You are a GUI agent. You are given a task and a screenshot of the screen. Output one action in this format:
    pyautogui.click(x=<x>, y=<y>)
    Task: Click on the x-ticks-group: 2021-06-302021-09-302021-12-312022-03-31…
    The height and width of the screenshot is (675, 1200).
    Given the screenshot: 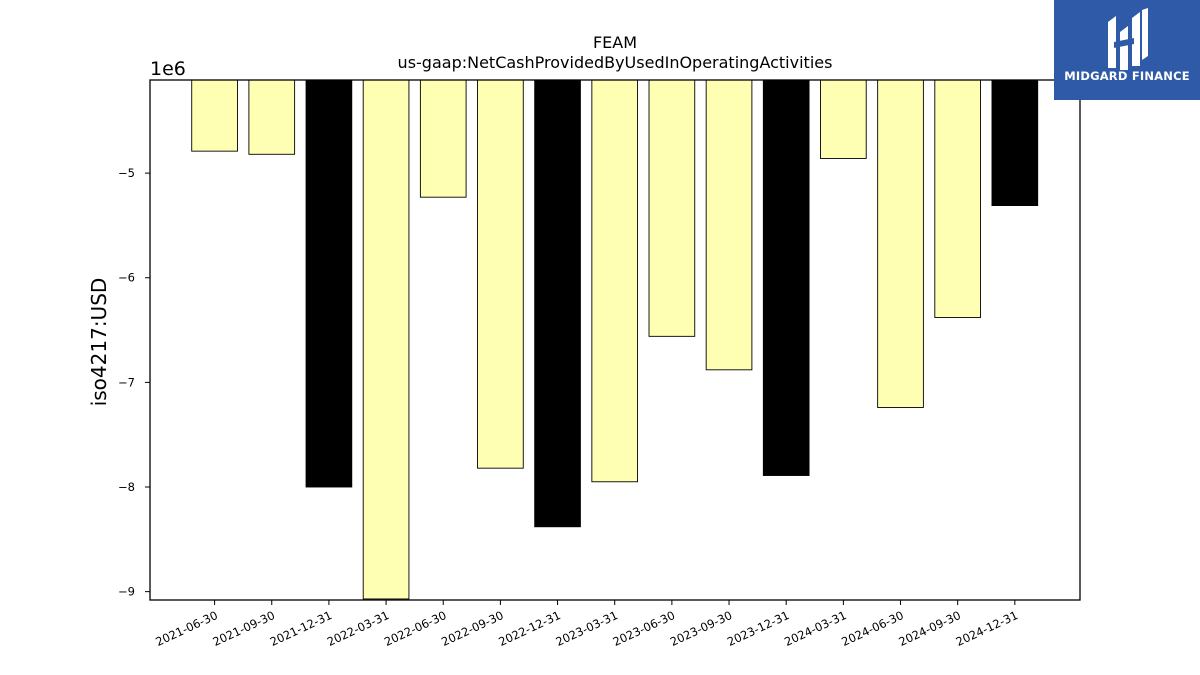 What is the action you would take?
    pyautogui.click(x=586, y=624)
    